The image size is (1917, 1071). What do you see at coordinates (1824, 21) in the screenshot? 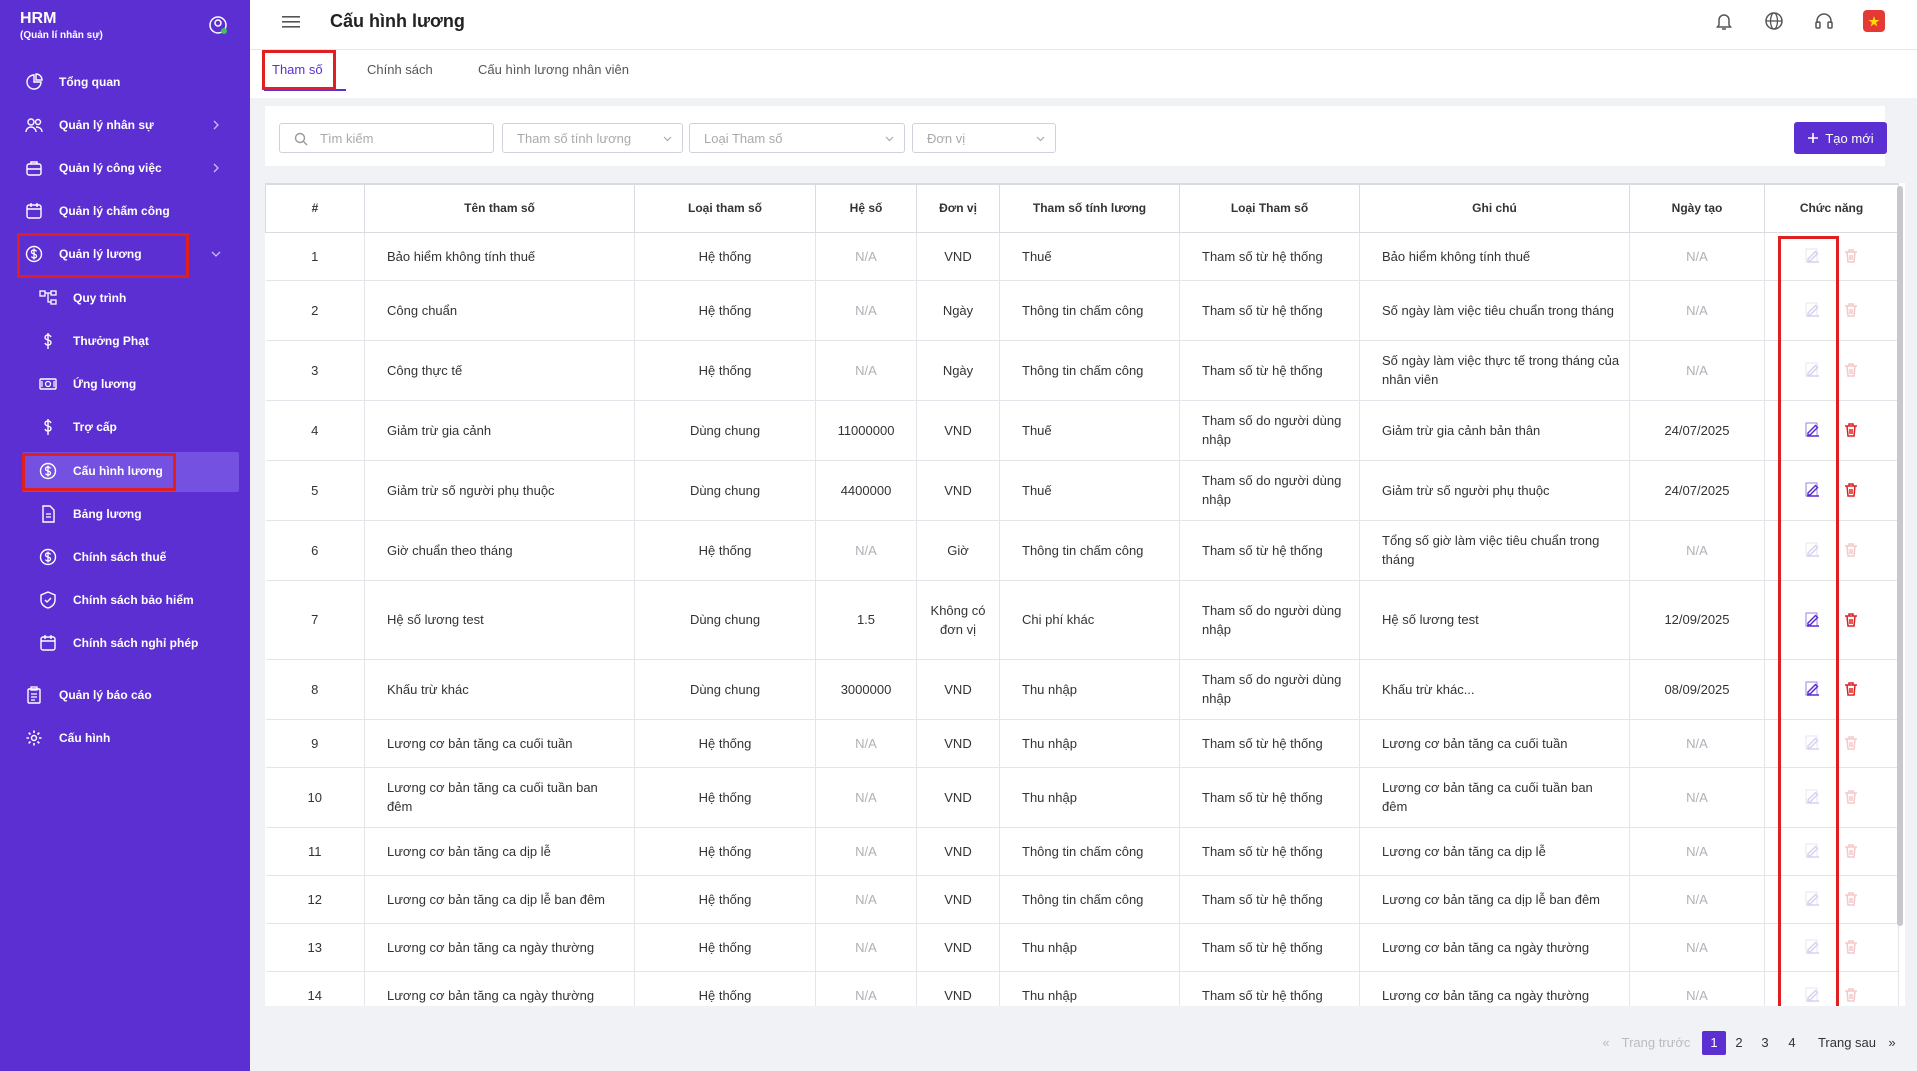
I see `headset-icon` at bounding box center [1824, 21].